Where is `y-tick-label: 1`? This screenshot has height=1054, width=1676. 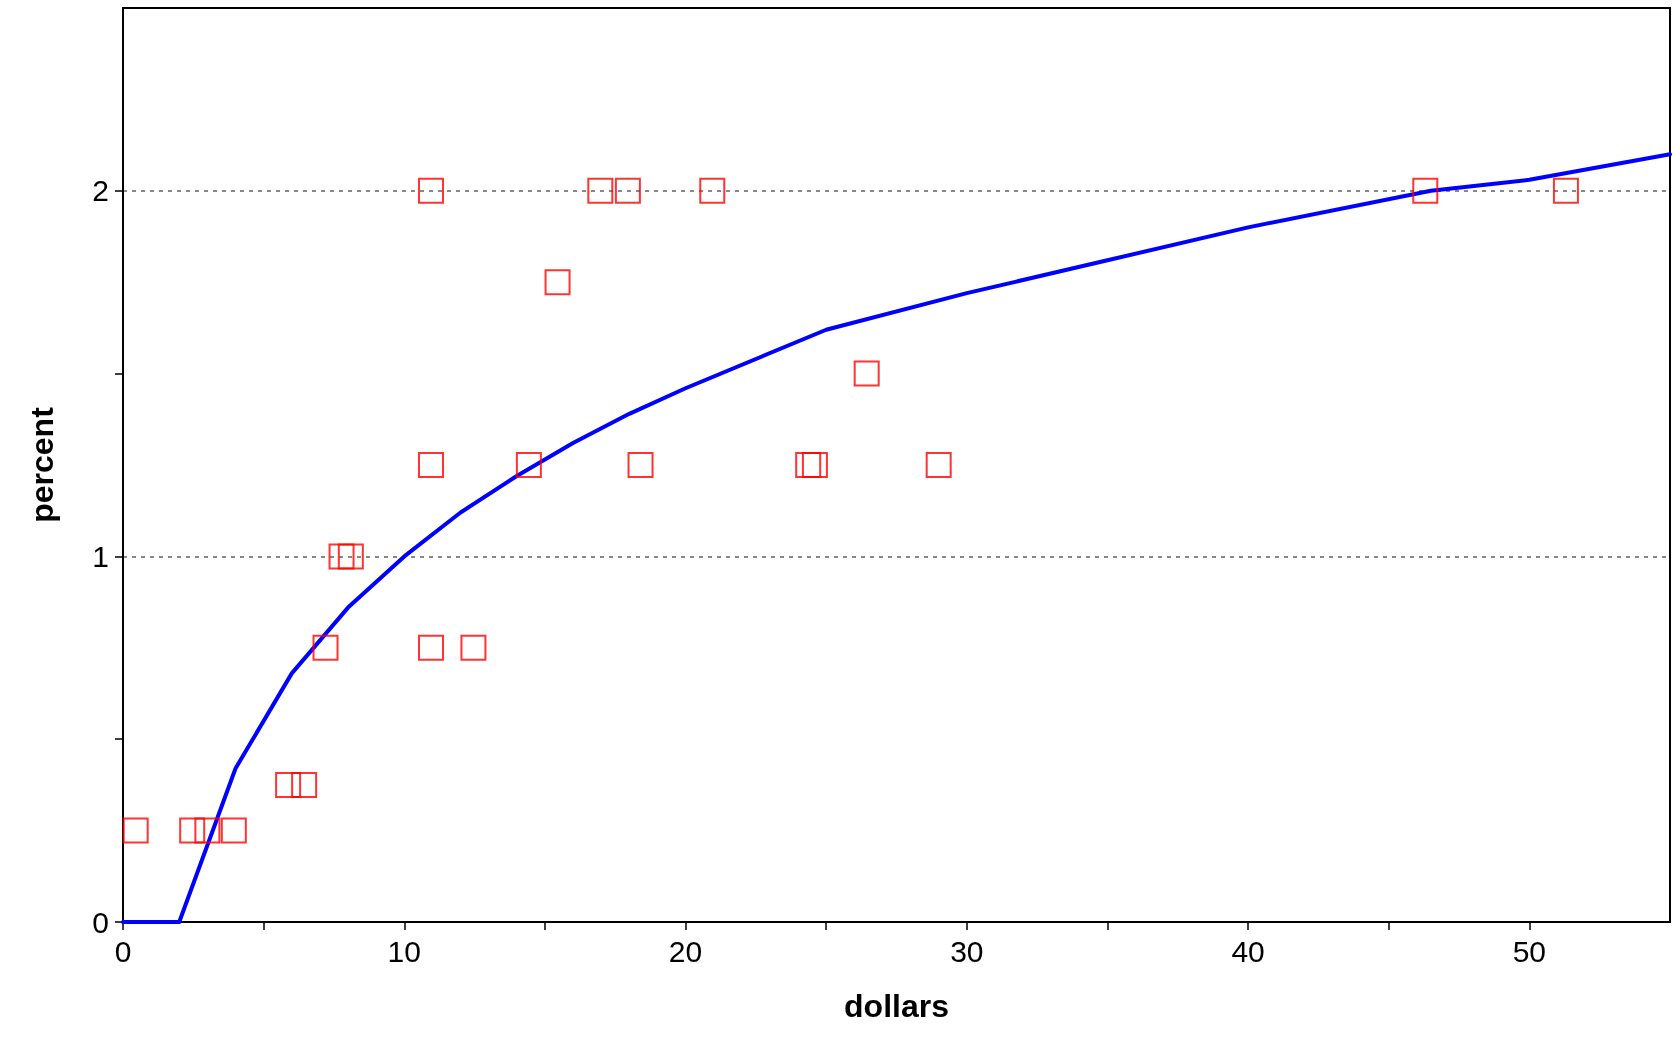
y-tick-label: 1 is located at coordinates (100, 556).